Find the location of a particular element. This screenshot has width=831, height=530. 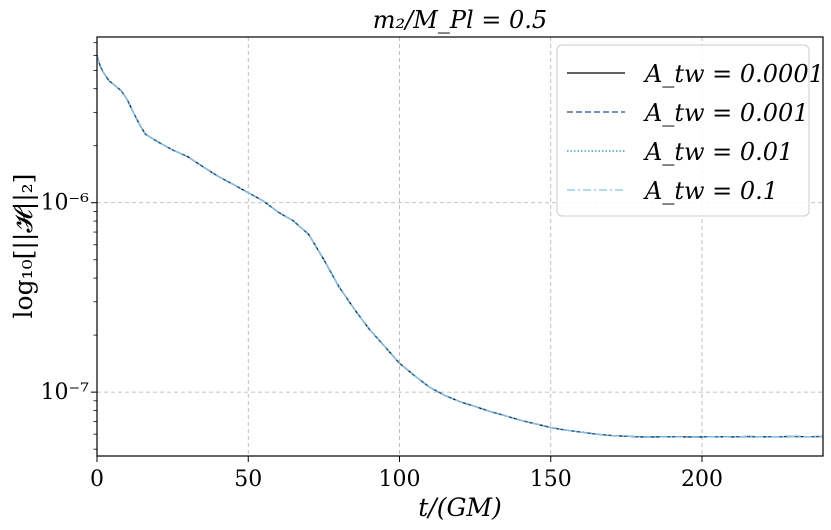

y-tick-label: 10⁻⁷ is located at coordinates (65, 392).